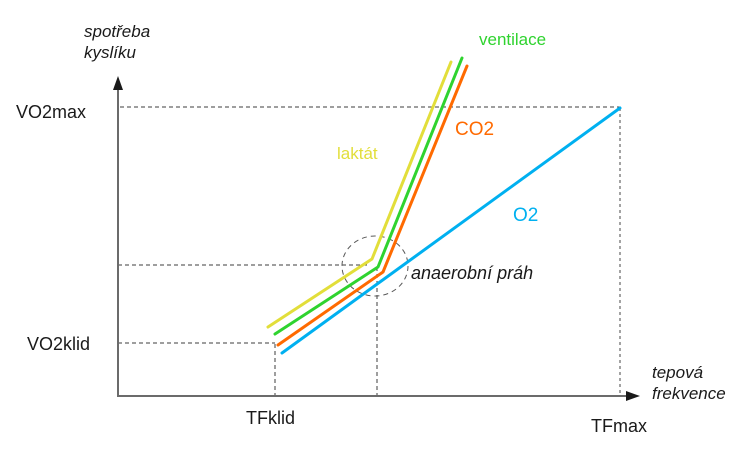 This screenshot has height=449, width=750. What do you see at coordinates (526, 215) in the screenshot?
I see `series-label-o2: O2` at bounding box center [526, 215].